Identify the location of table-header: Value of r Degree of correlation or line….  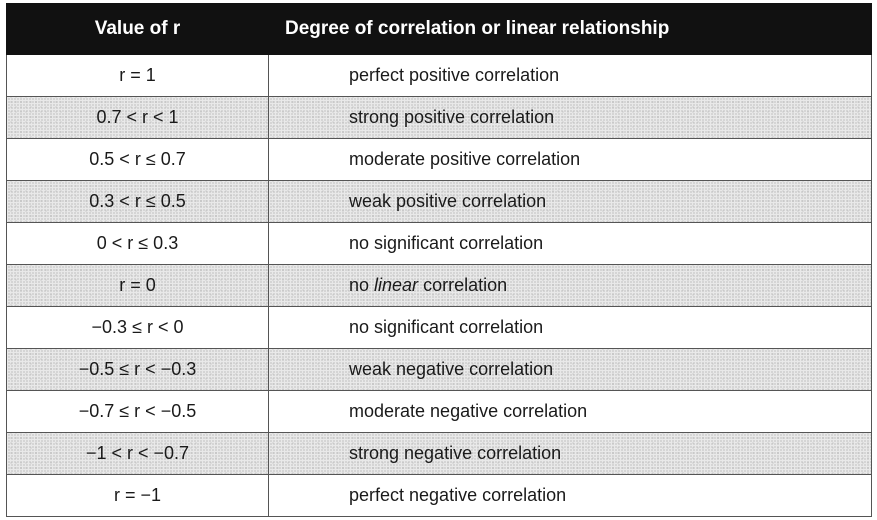
(439, 29).